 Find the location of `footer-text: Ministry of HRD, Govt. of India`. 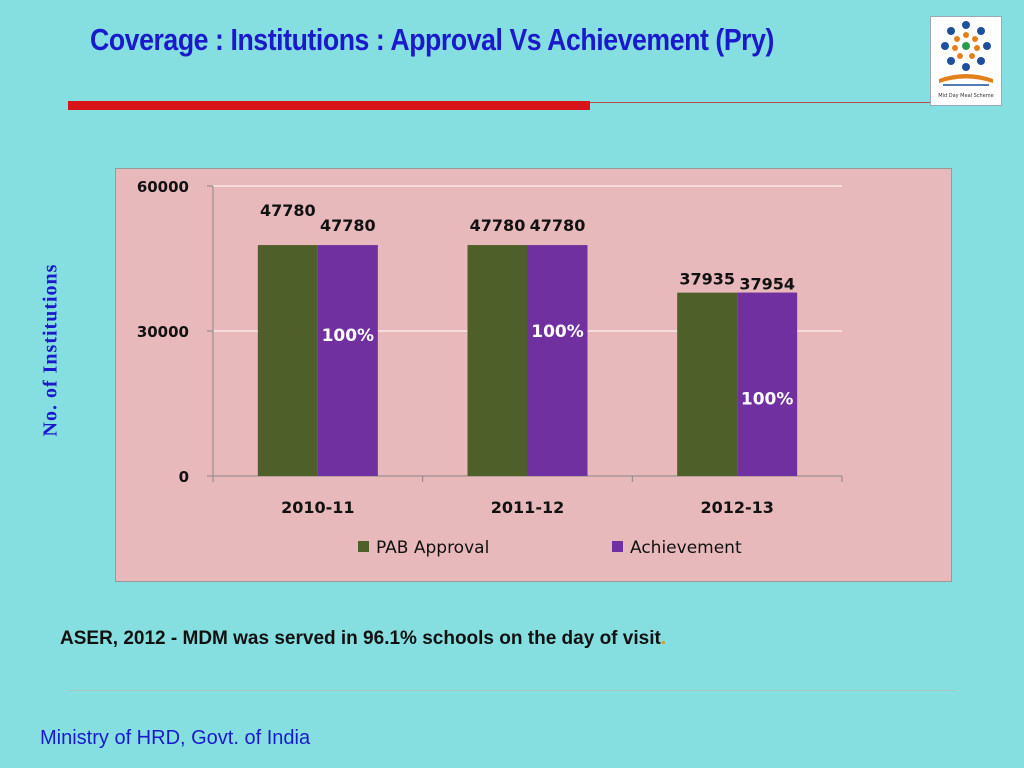

footer-text: Ministry of HRD, Govt. of India is located at coordinates (175, 738).